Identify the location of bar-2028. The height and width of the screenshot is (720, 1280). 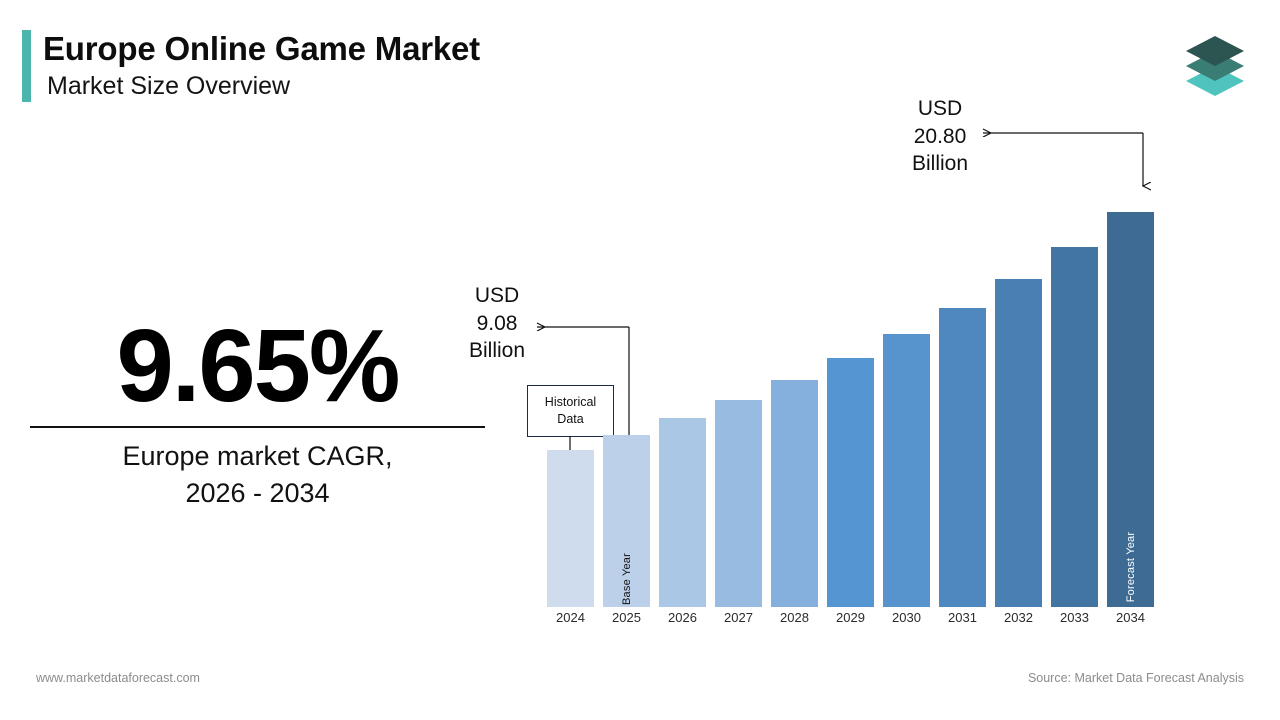
(794, 493).